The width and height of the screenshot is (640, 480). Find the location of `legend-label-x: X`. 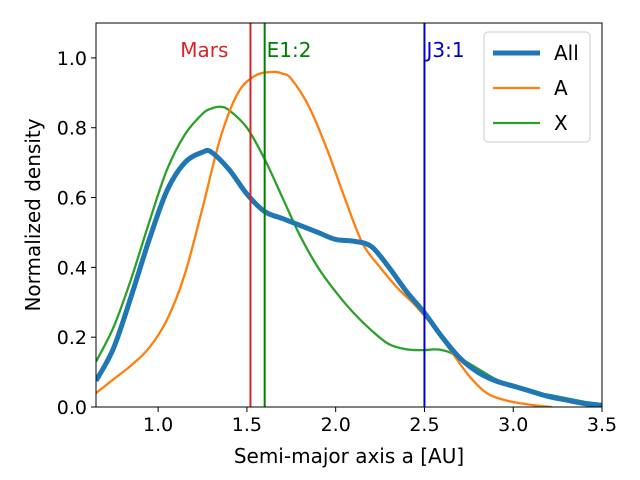

legend-label-x: X is located at coordinates (561, 123).